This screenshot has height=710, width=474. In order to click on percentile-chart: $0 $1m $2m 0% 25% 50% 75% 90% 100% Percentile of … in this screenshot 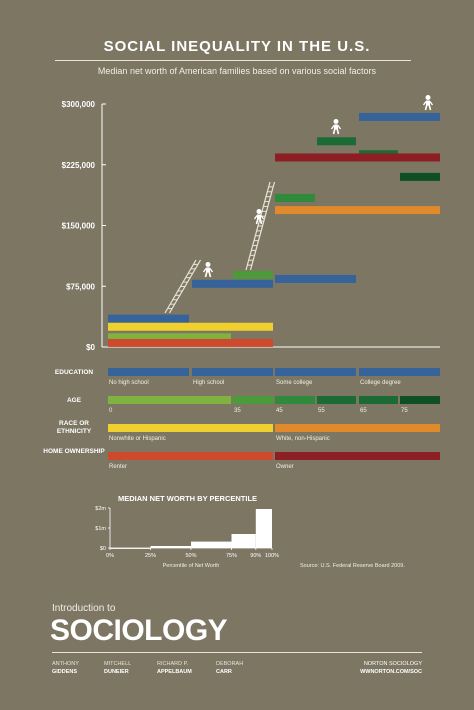, I will do `click(187, 537)`.